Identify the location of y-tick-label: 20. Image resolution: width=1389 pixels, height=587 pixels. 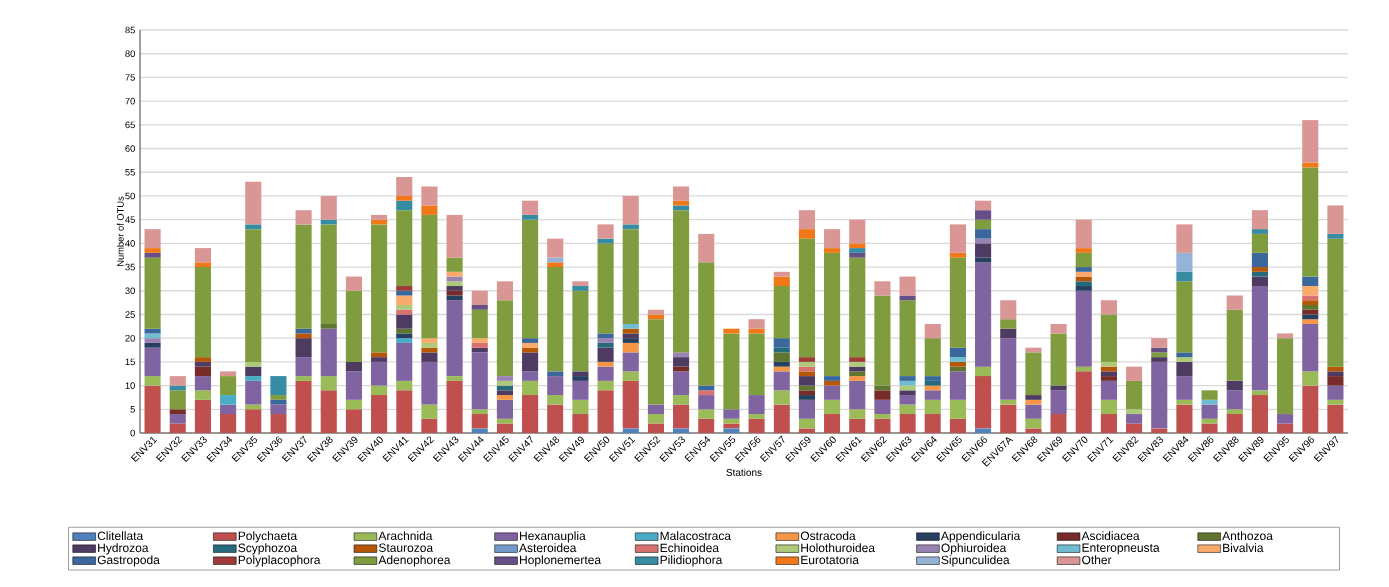
(130, 338).